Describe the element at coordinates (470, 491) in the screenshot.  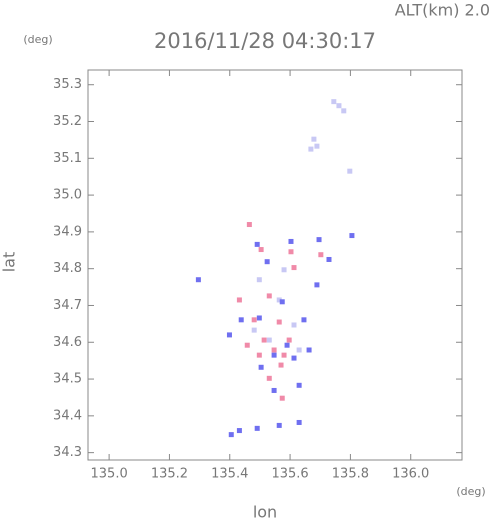
I see `x-unit: (deg)` at that location.